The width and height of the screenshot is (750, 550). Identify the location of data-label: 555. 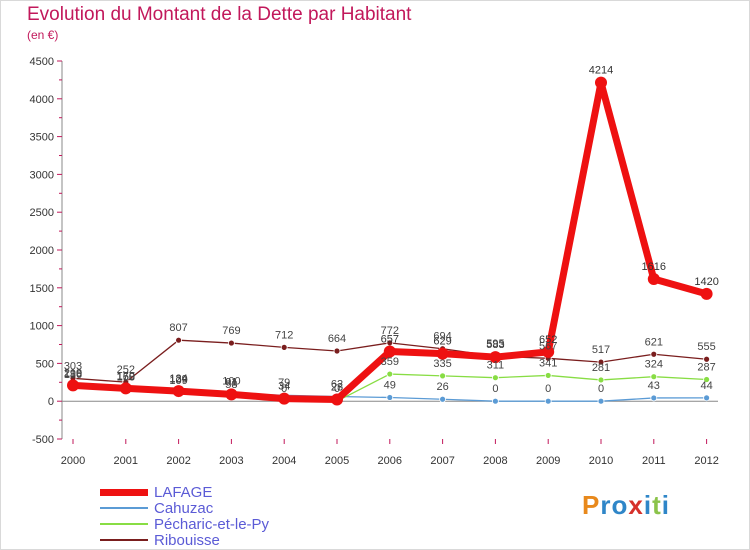
(706, 347).